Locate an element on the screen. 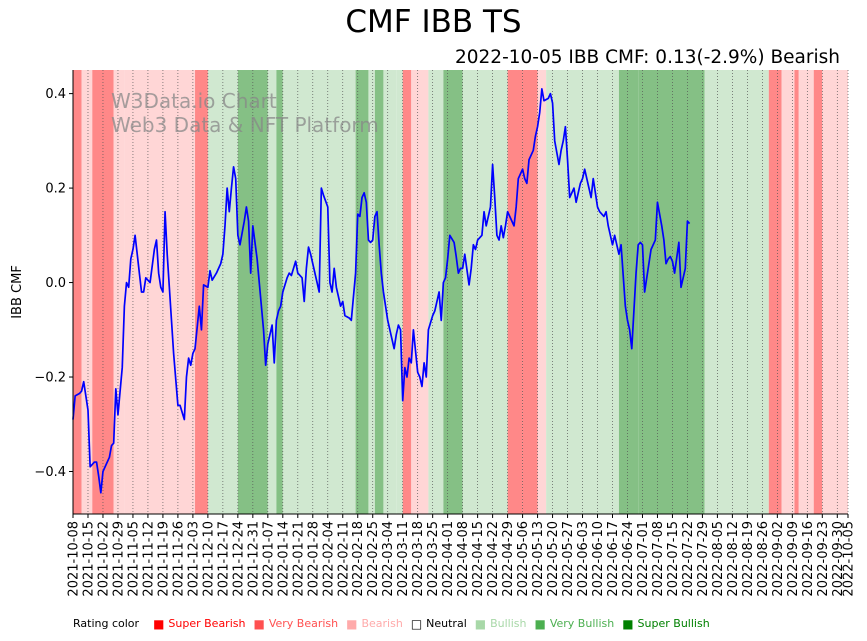 The height and width of the screenshot is (641, 867). x-tick-label: 2022-08-26 is located at coordinates (763, 559).